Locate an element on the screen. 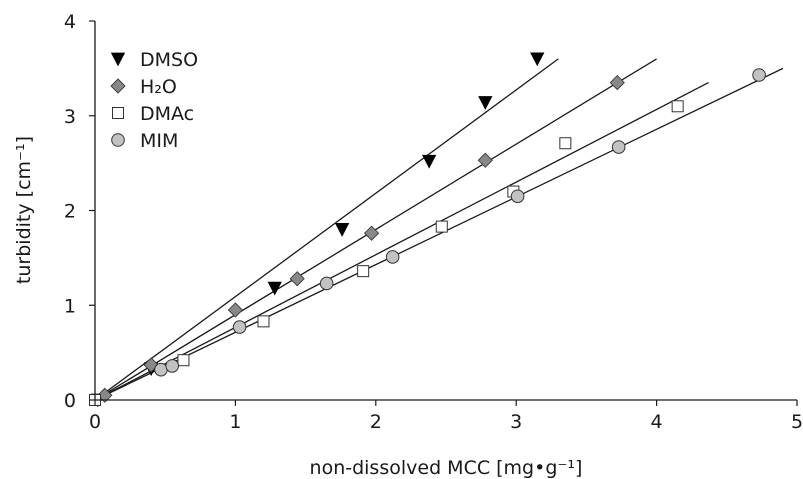 This screenshot has width=803, height=479. x-tick-label: 1 is located at coordinates (235, 422).